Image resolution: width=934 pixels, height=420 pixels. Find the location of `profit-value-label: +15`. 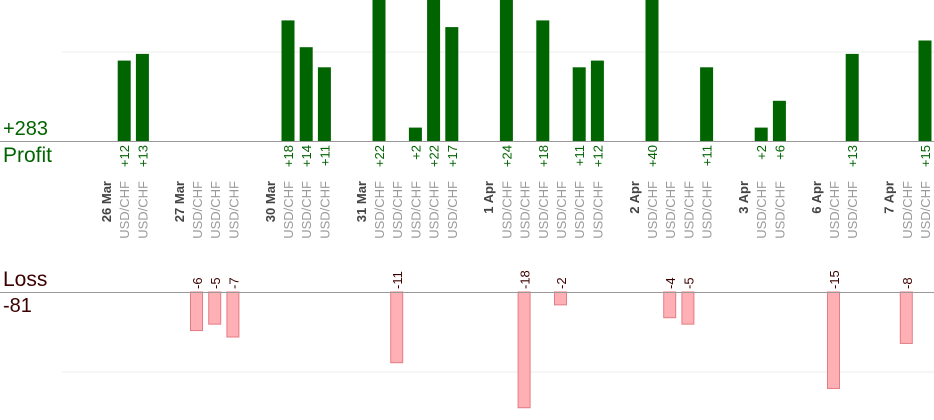

profit-value-label: +15 is located at coordinates (925, 156).